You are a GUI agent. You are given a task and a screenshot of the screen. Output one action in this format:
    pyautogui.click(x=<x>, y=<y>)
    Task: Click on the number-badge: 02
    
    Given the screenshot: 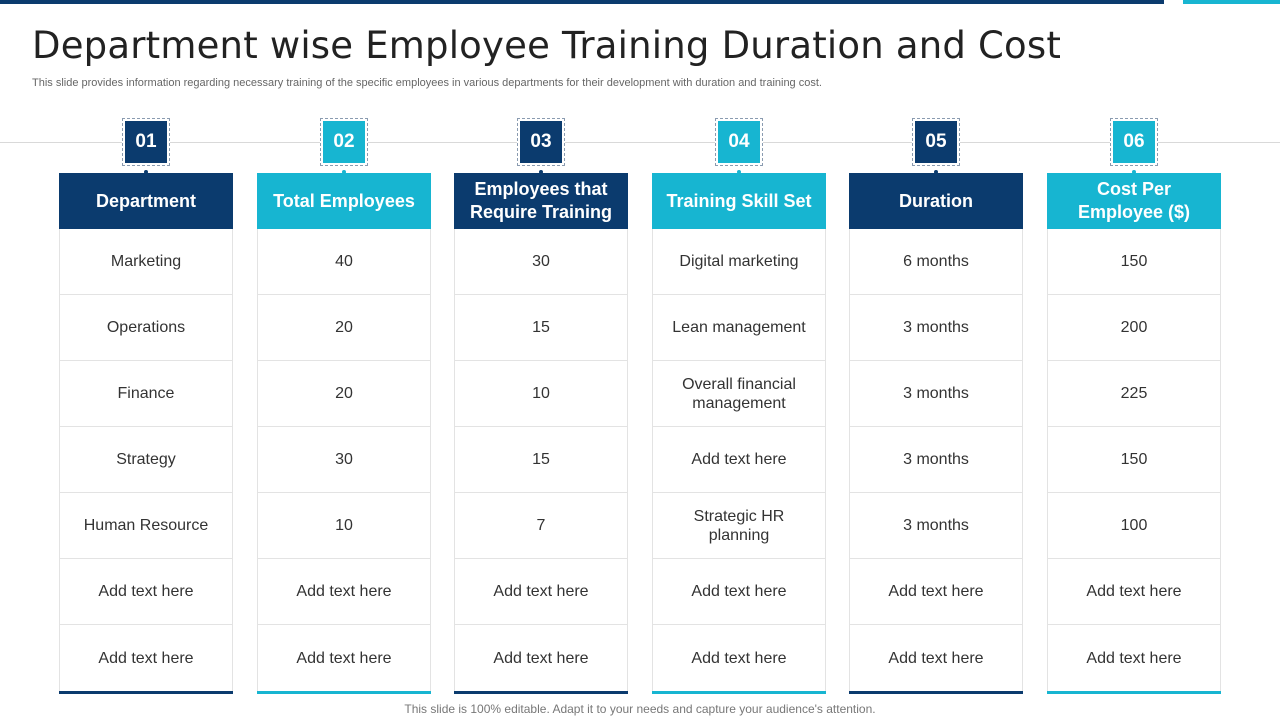 What is the action you would take?
    pyautogui.click(x=344, y=142)
    